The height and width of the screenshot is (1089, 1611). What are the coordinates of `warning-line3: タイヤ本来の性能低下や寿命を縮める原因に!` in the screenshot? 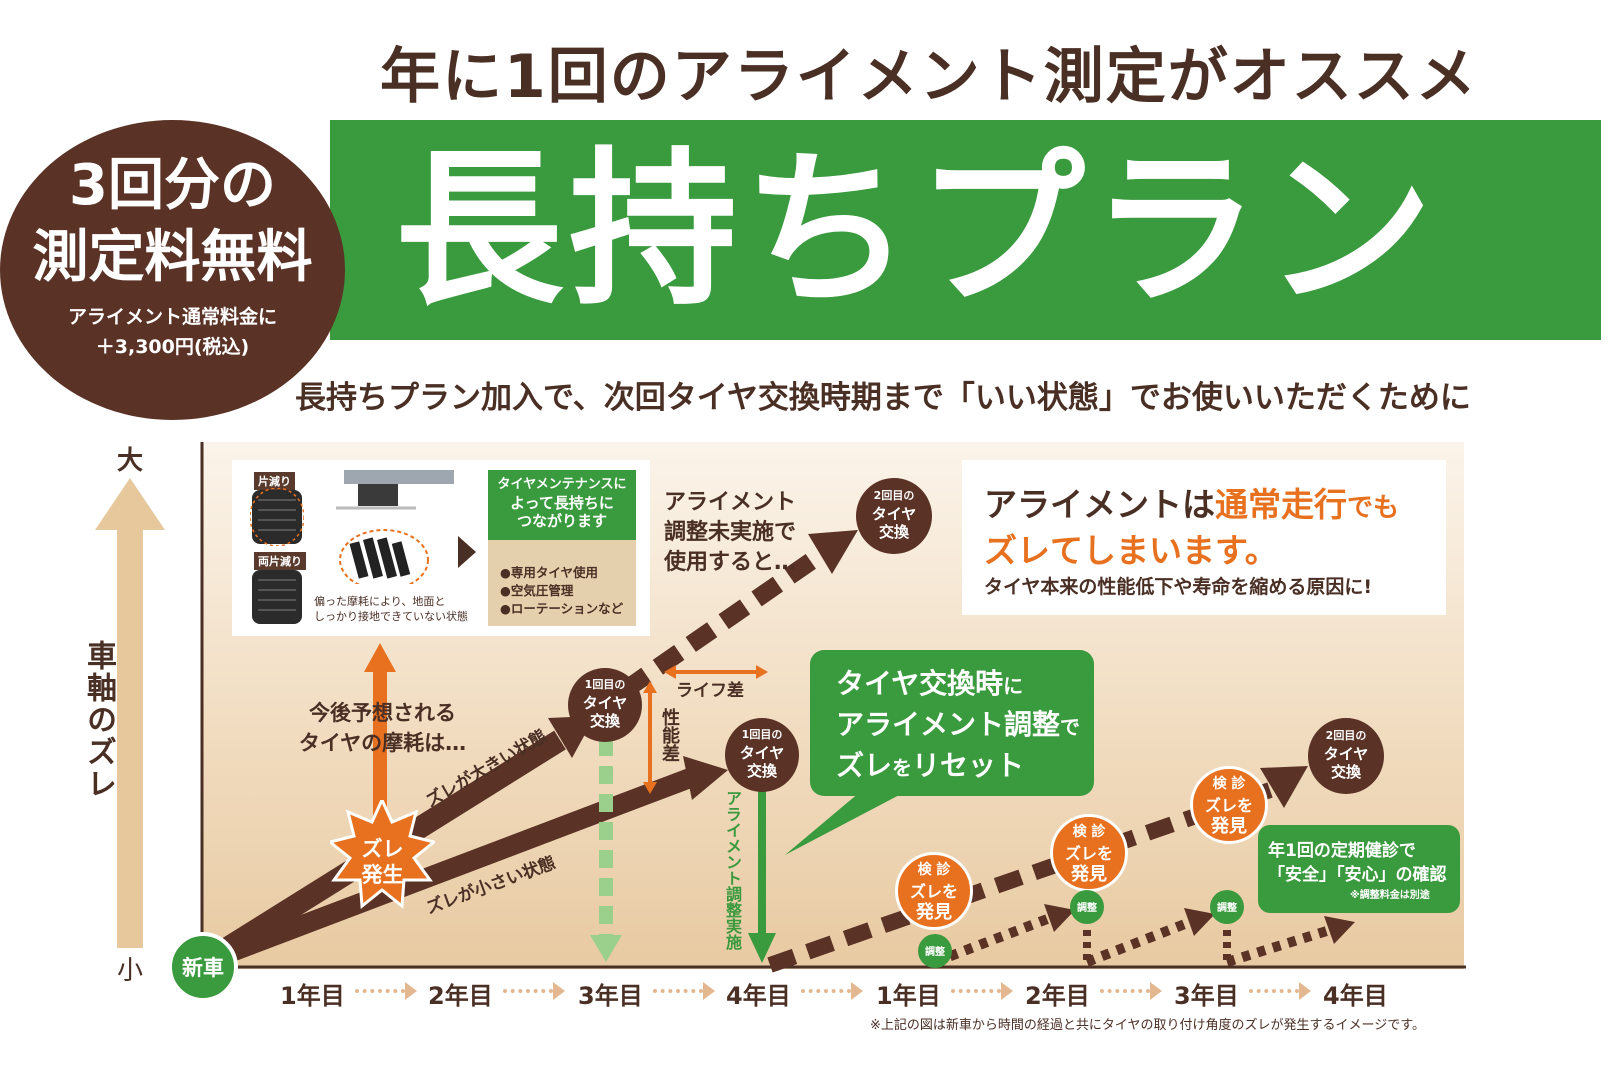 It's located at (1178, 587).